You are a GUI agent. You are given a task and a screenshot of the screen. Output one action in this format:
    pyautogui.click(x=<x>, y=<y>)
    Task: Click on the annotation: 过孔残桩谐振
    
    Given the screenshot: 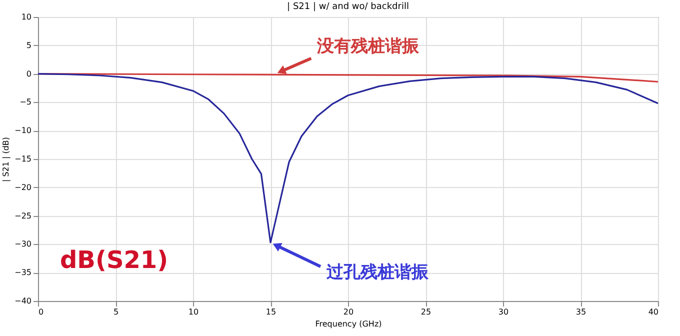 What is the action you would take?
    pyautogui.click(x=378, y=272)
    